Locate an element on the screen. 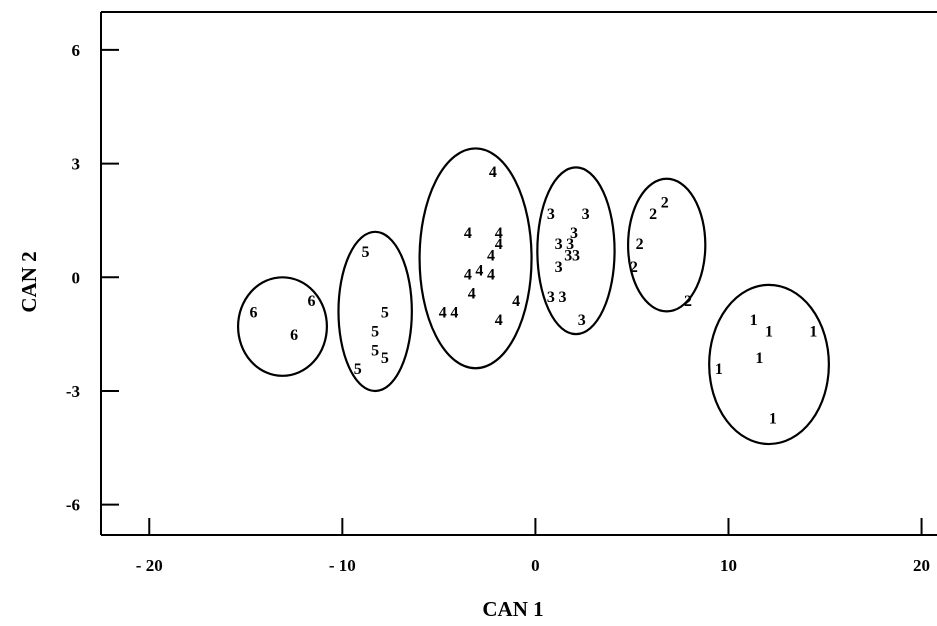  y-axis-label: CAN 2 is located at coordinates (29, 281).